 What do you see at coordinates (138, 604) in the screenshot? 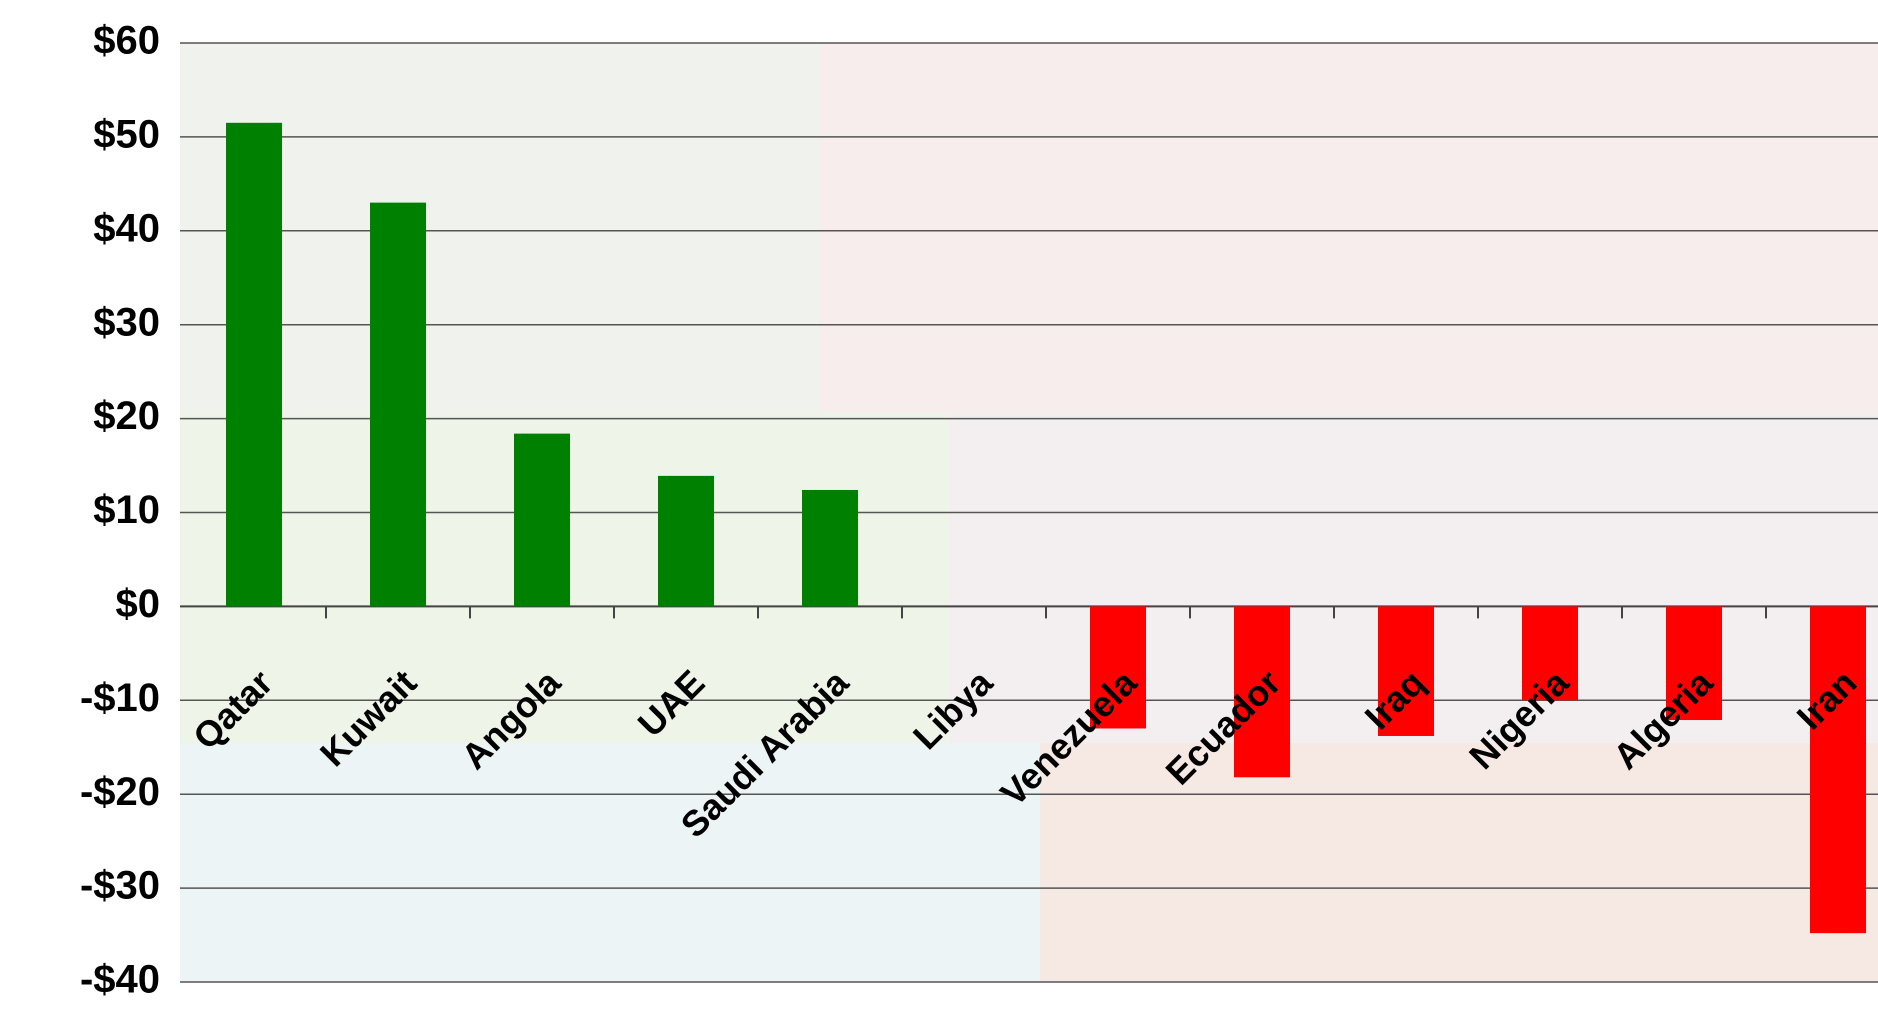
I see `y-tick-label: $0` at bounding box center [138, 604].